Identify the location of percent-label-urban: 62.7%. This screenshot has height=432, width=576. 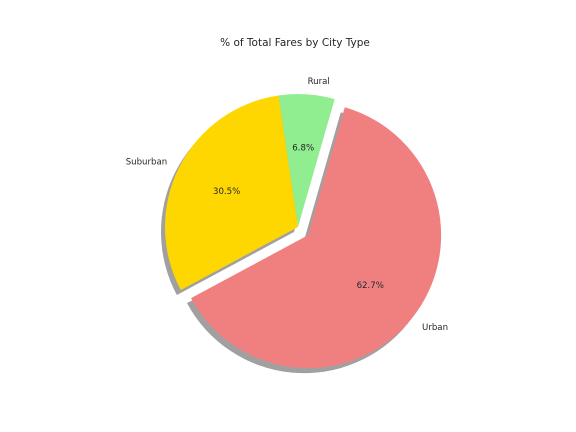
(370, 286).